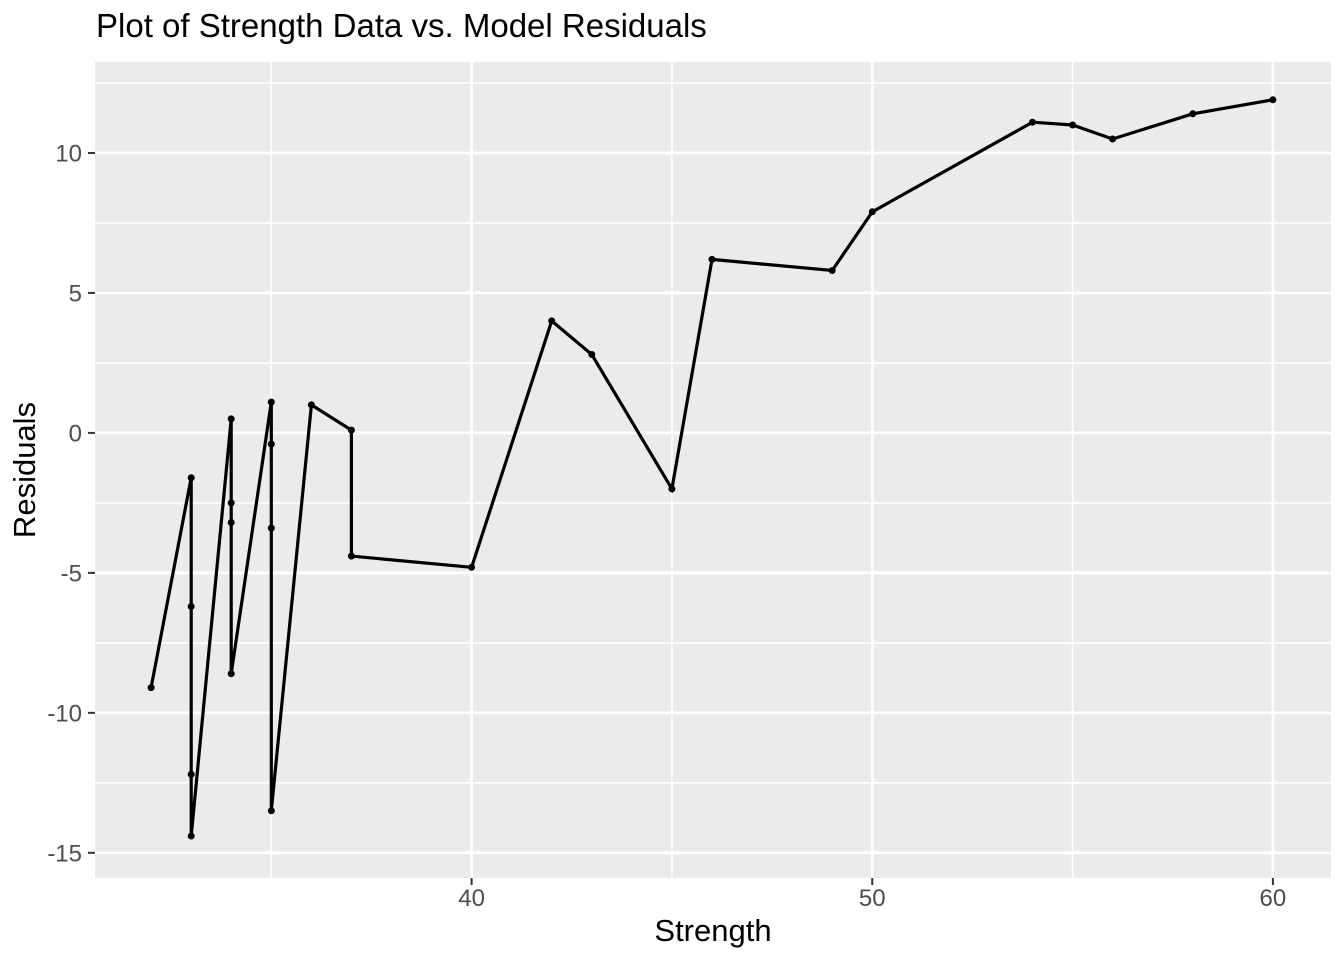 This screenshot has height=960, width=1344. What do you see at coordinates (75, 433) in the screenshot?
I see `y-tick-label: 0` at bounding box center [75, 433].